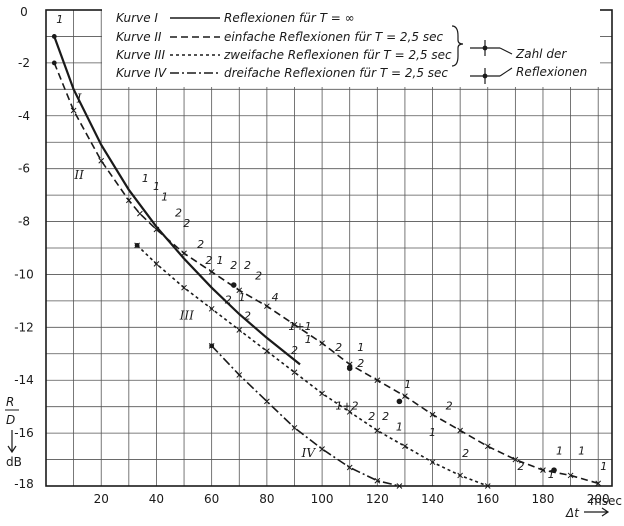 The image size is (624, 526). What do you see at coordinates (24, 484) in the screenshot?
I see `y-tick-label: -18` at bounding box center [24, 484].